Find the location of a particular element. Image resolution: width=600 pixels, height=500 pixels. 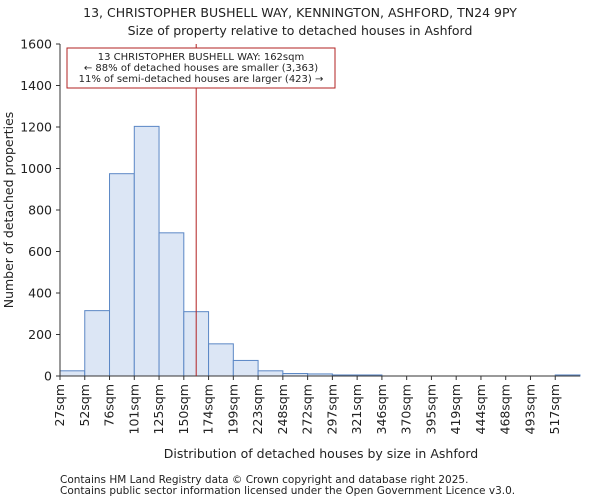

x-tick-label: 517sqm is located at coordinates (554, 409).